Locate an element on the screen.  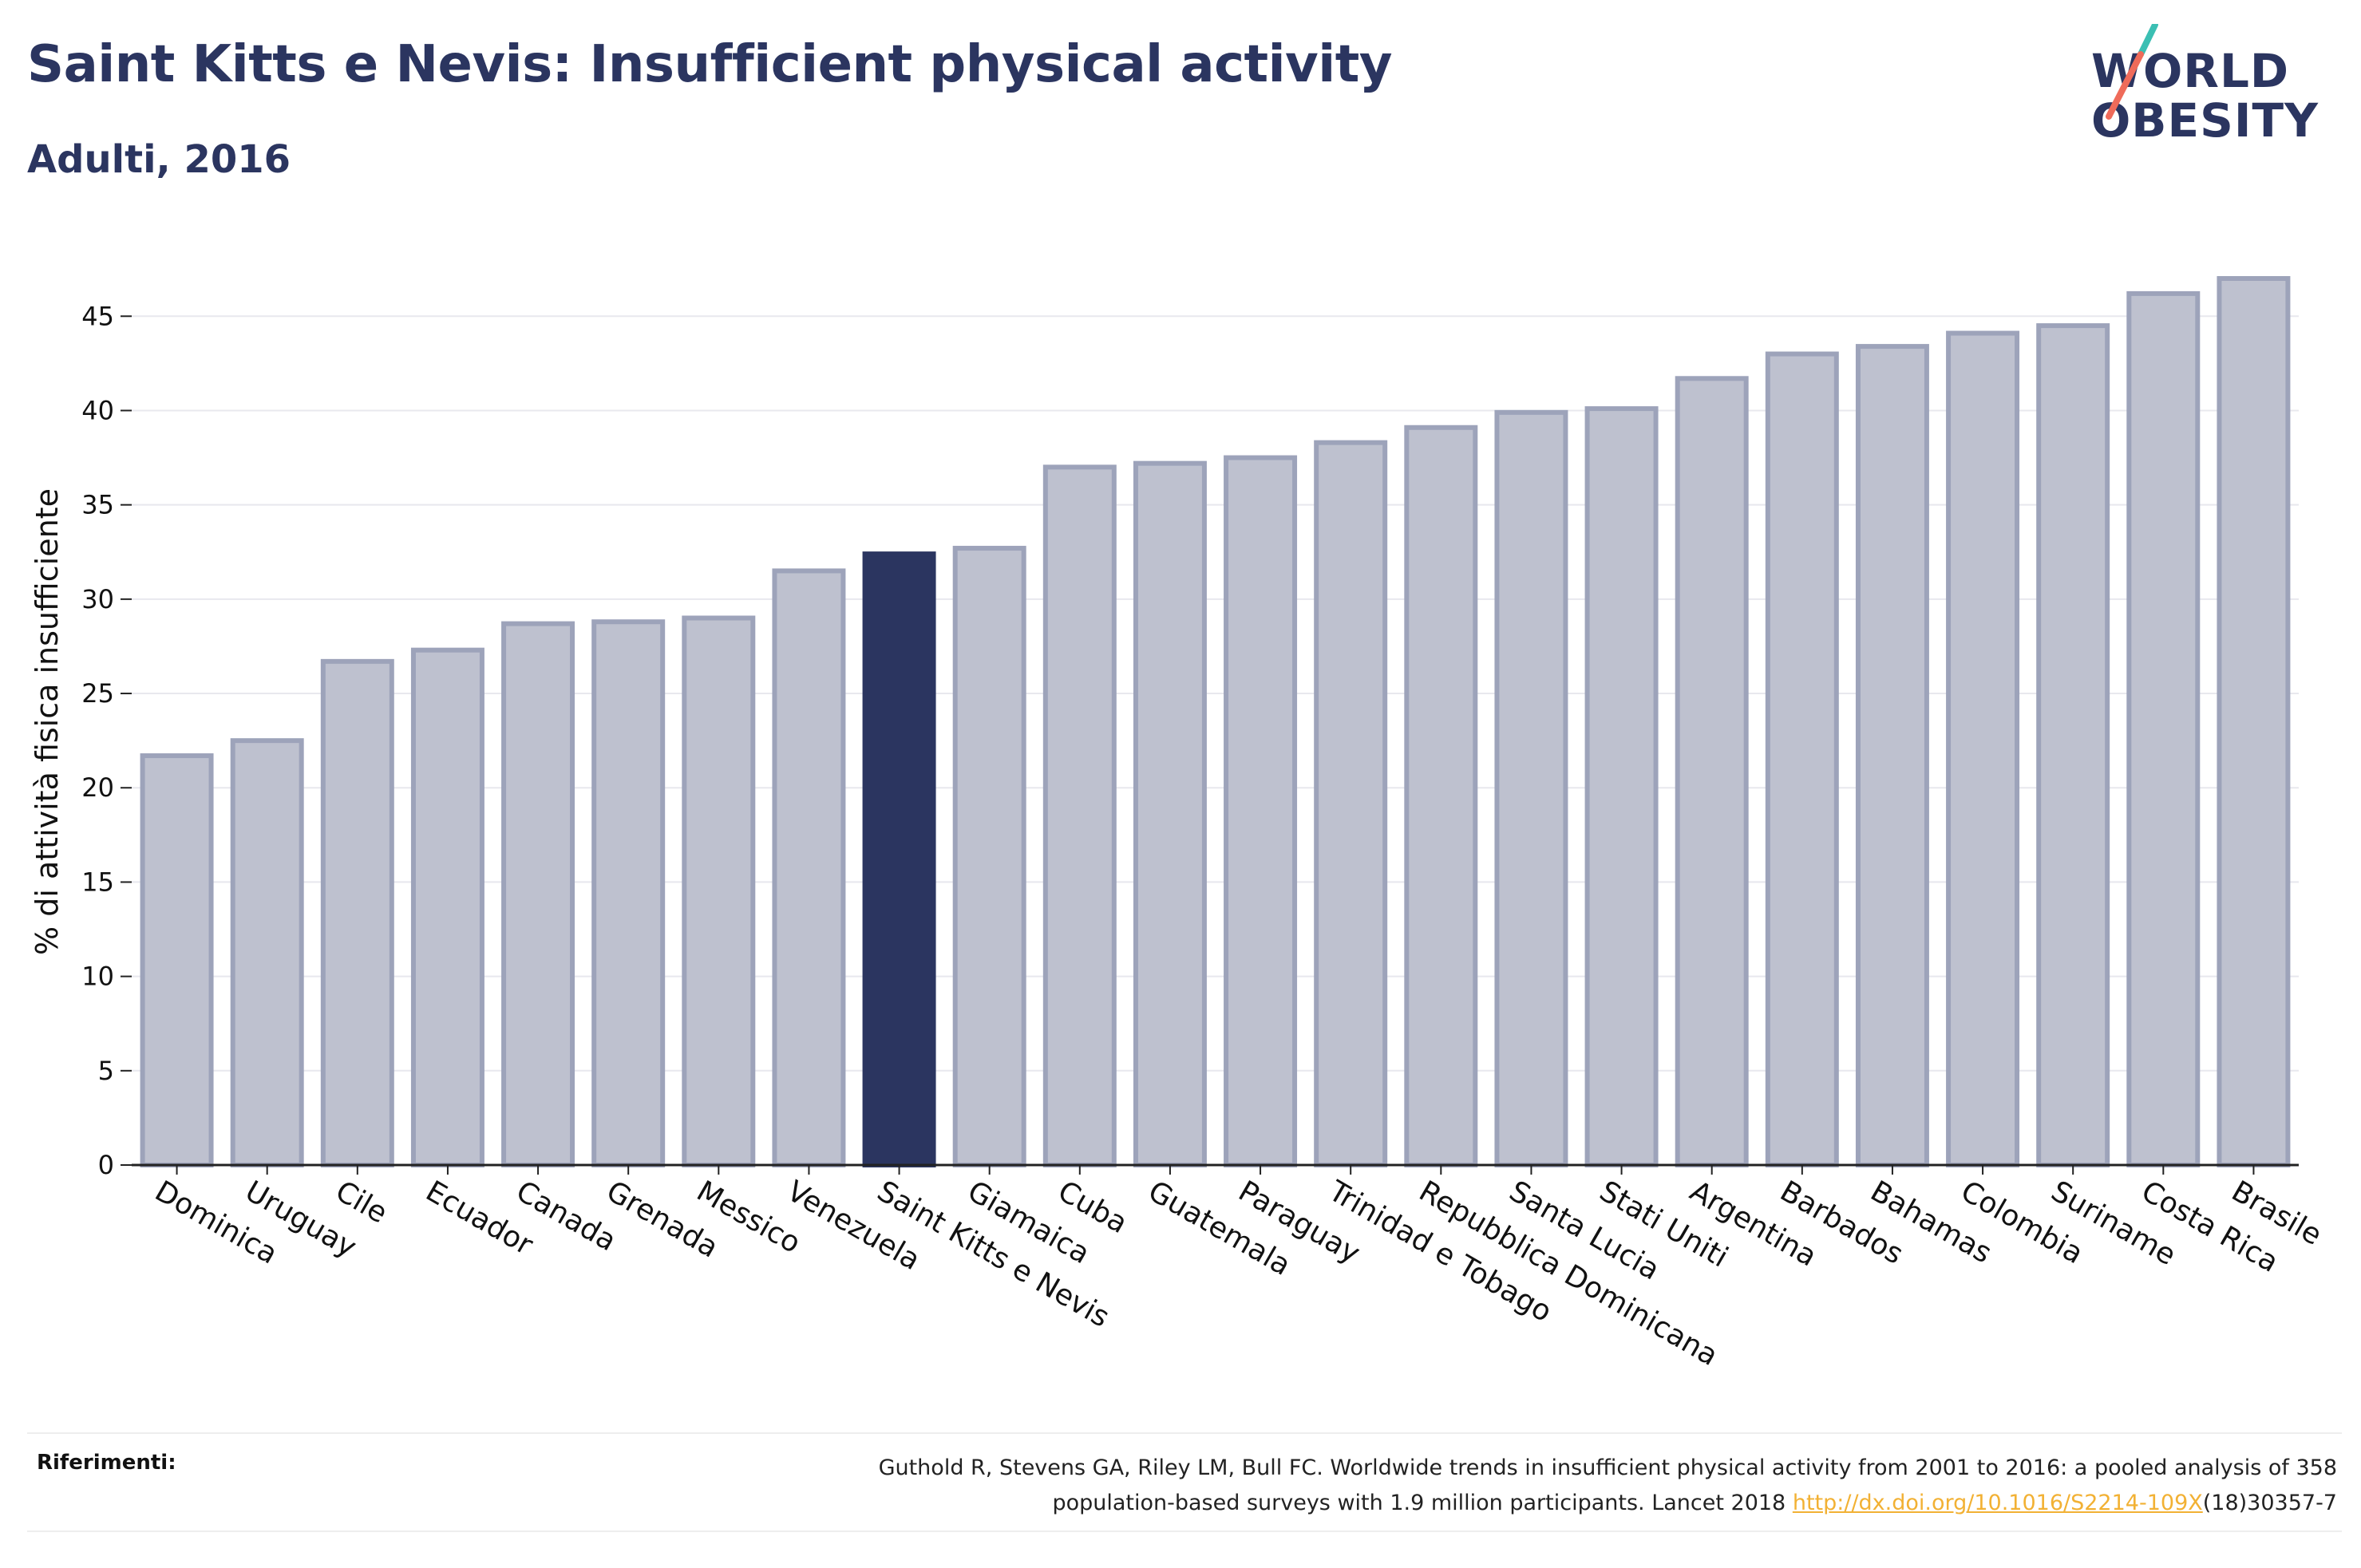
footer-divider-bottom is located at coordinates (1184, 1531).